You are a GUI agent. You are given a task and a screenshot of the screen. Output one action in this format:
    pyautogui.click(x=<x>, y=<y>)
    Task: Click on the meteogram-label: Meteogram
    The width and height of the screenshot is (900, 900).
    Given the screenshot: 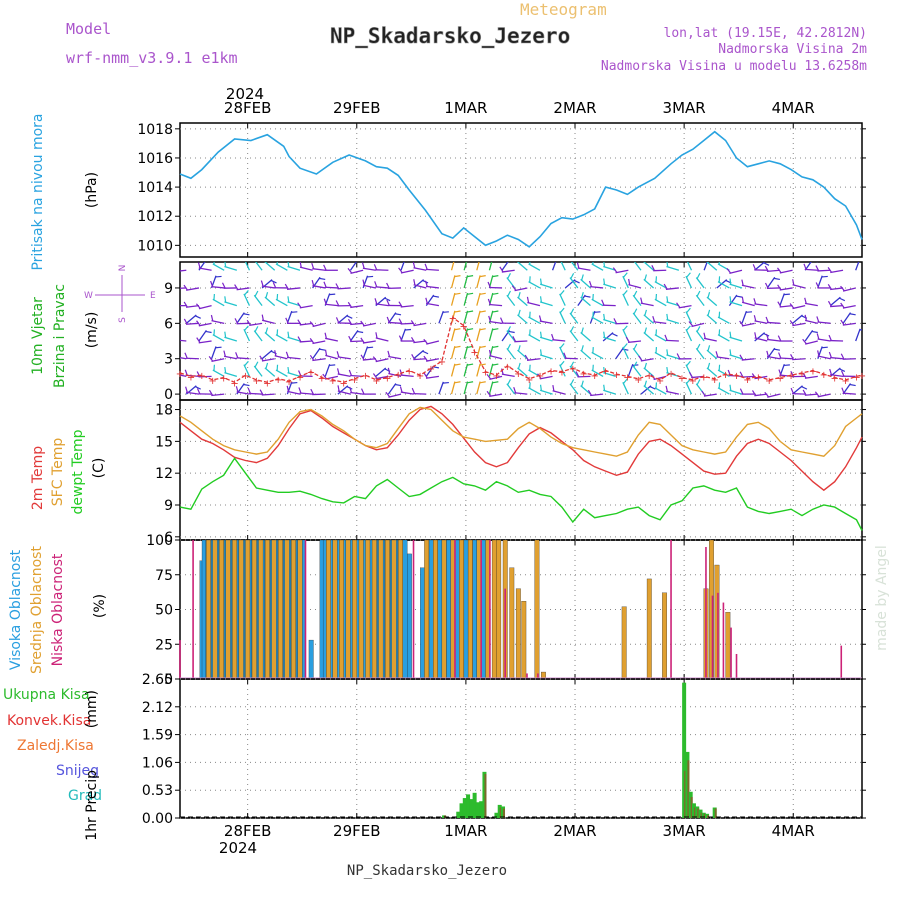 What is the action you would take?
    pyautogui.click(x=563, y=9)
    